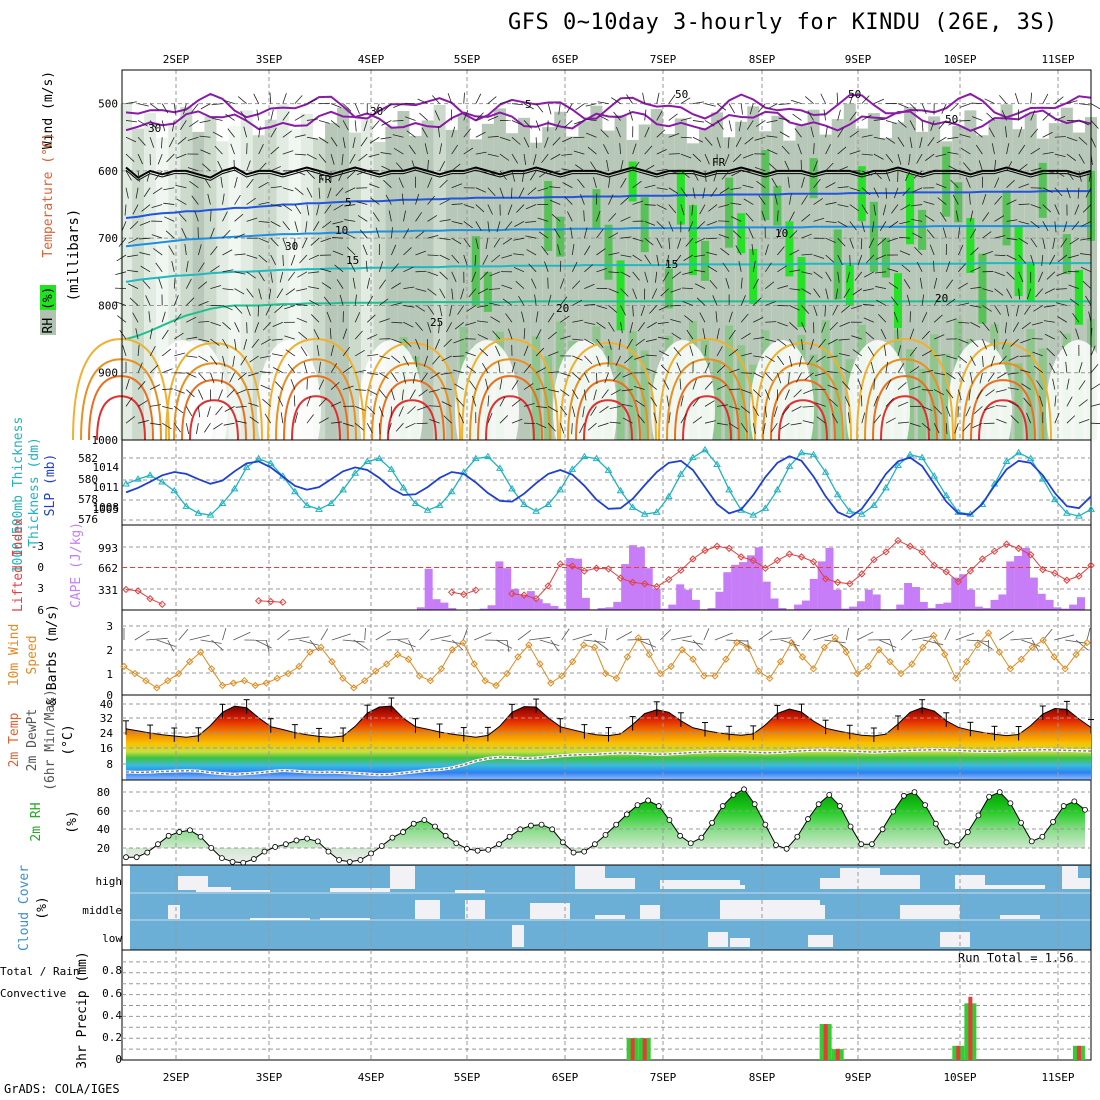 This screenshot has width=1100, height=1100. Describe the element at coordinates (801, 570) in the screenshot. I see `lifted-index-line` at that location.